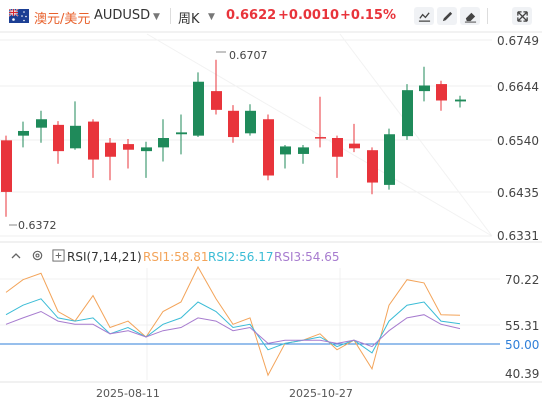 This screenshot has width=542, height=407. Describe the element at coordinates (522, 280) in the screenshot. I see `rsi-y-tick: 70.22` at that location.